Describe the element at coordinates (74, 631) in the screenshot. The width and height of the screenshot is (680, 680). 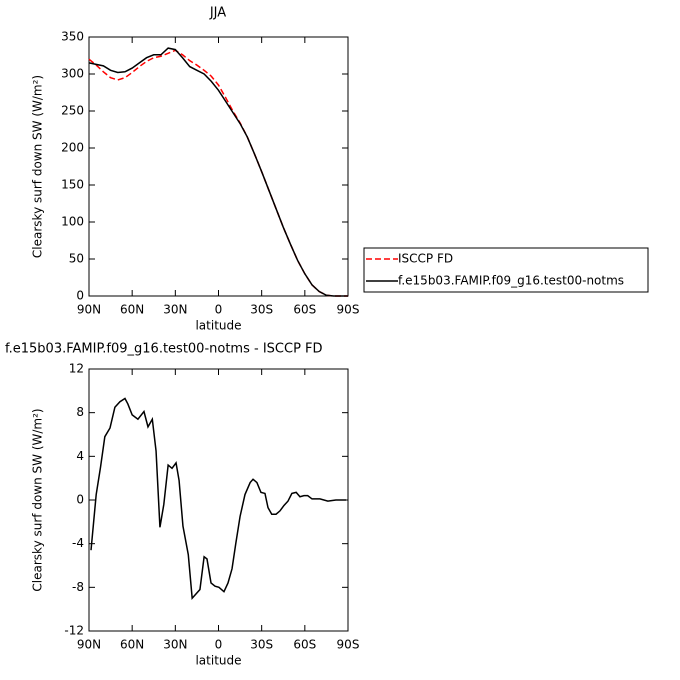
I see `y-tick-label: -12` at that location.